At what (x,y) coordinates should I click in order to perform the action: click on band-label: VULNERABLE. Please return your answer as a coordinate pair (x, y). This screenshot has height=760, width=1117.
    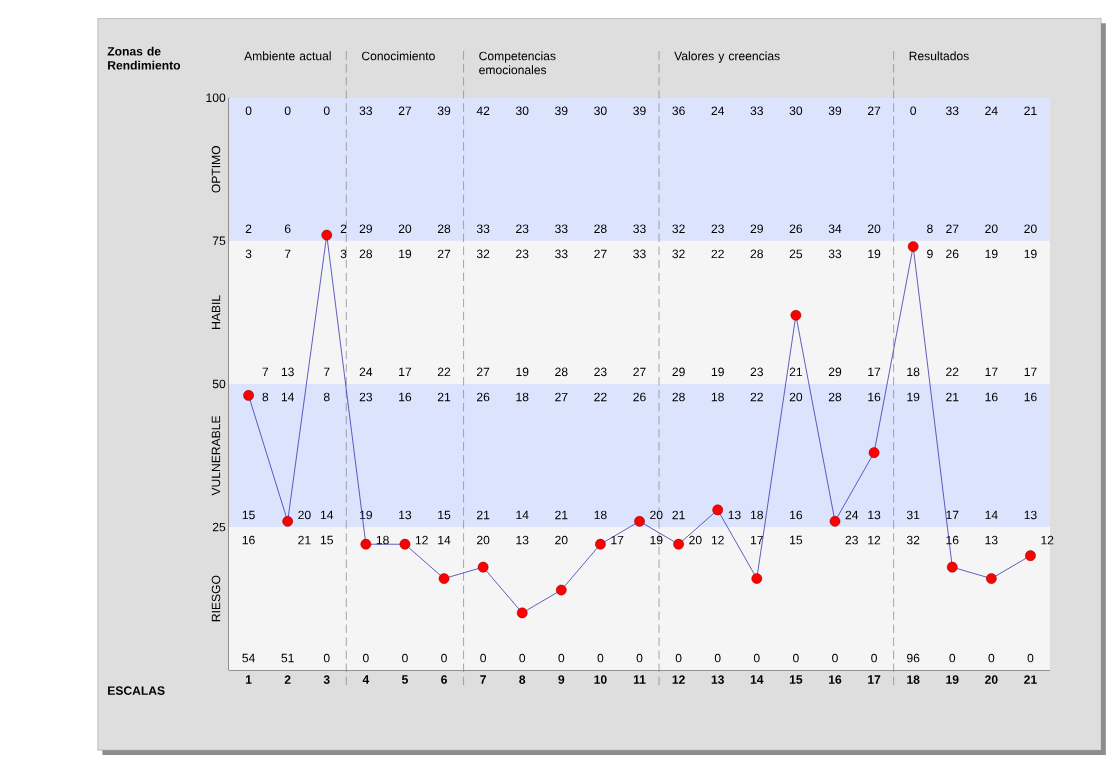
    Looking at the image, I should click on (216, 456).